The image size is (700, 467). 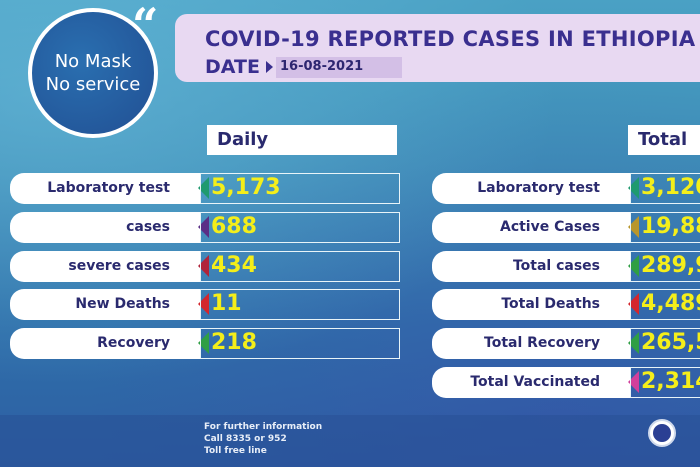 What do you see at coordinates (350, 441) in the screenshot?
I see `footer-band` at bounding box center [350, 441].